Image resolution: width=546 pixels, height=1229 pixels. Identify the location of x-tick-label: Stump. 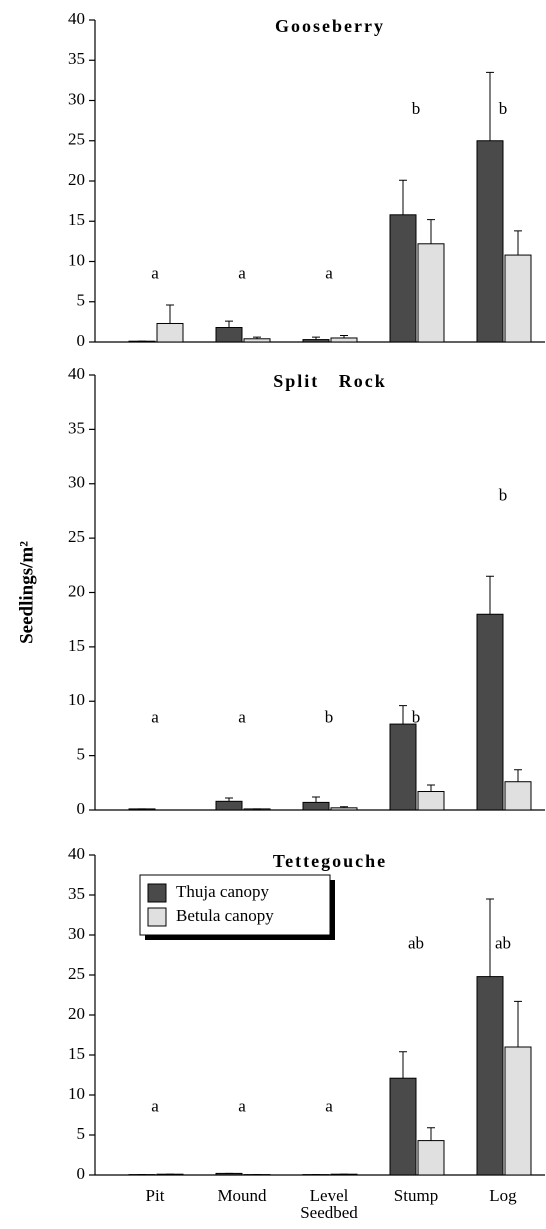
(416, 1195).